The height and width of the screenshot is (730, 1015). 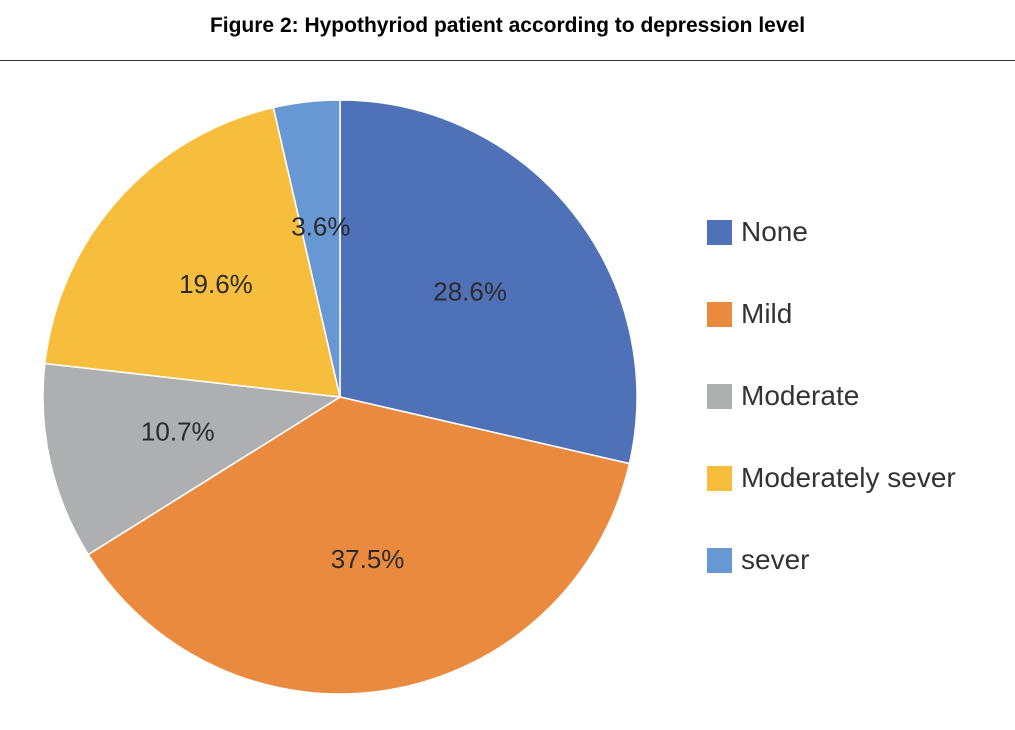 I want to click on legend-label: sever, so click(x=775, y=559).